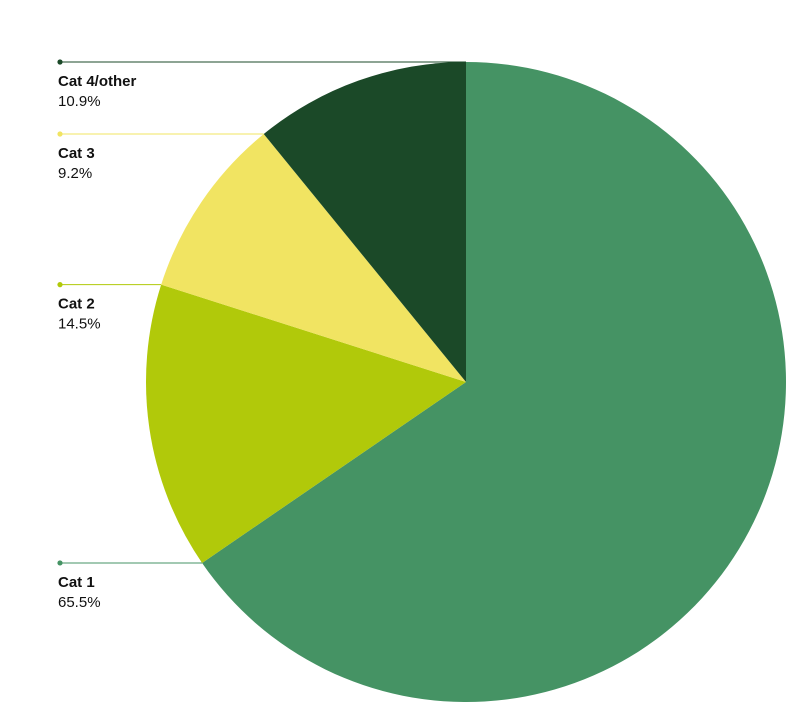 The width and height of the screenshot is (810, 717). I want to click on slice-value-cat-3: 9.2%, so click(75, 173).